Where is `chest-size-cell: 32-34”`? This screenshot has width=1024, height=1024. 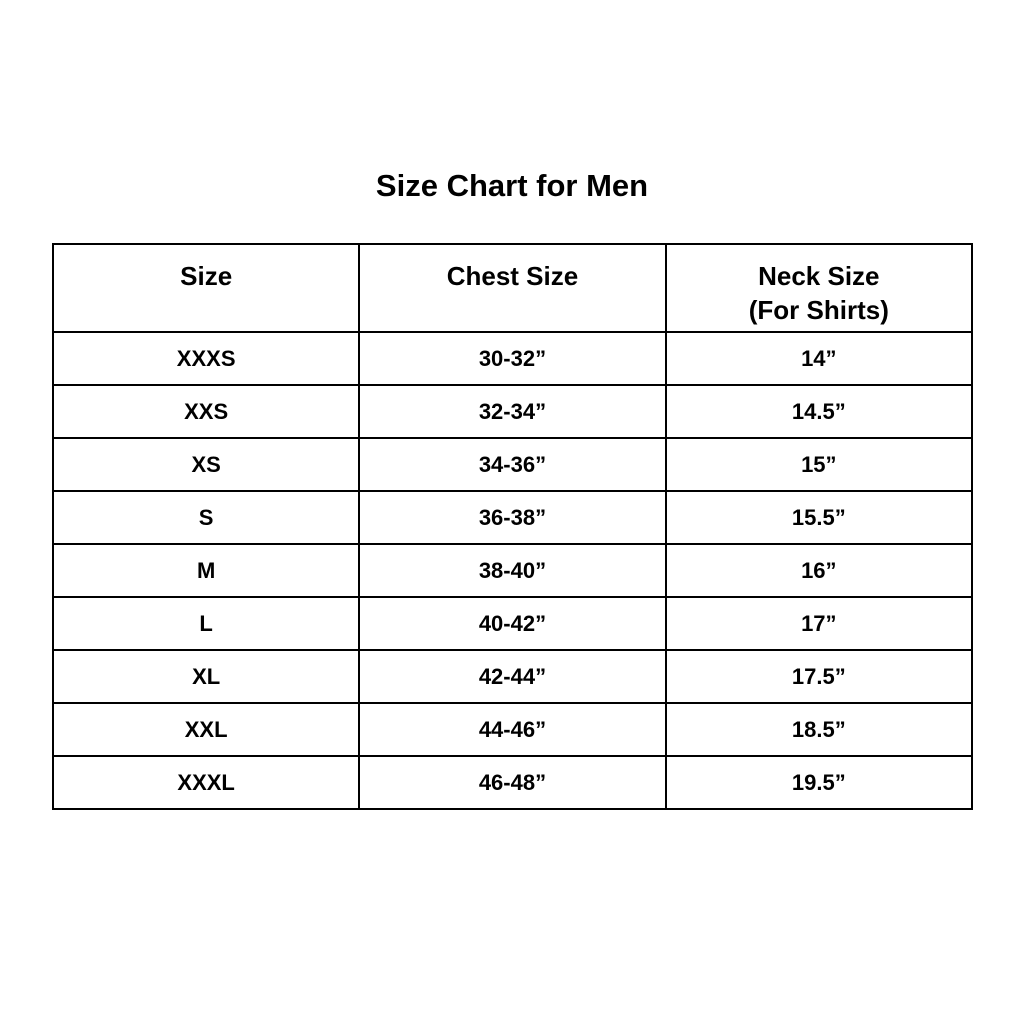
chest-size-cell: 32-34” is located at coordinates (512, 411).